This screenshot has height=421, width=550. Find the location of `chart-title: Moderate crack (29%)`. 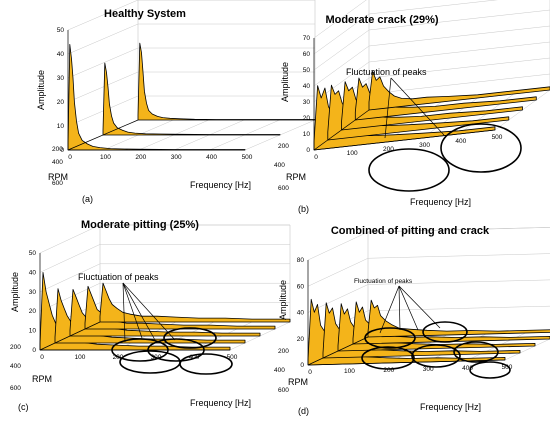

chart-title: Moderate crack (29%) is located at coordinates (381, 20).